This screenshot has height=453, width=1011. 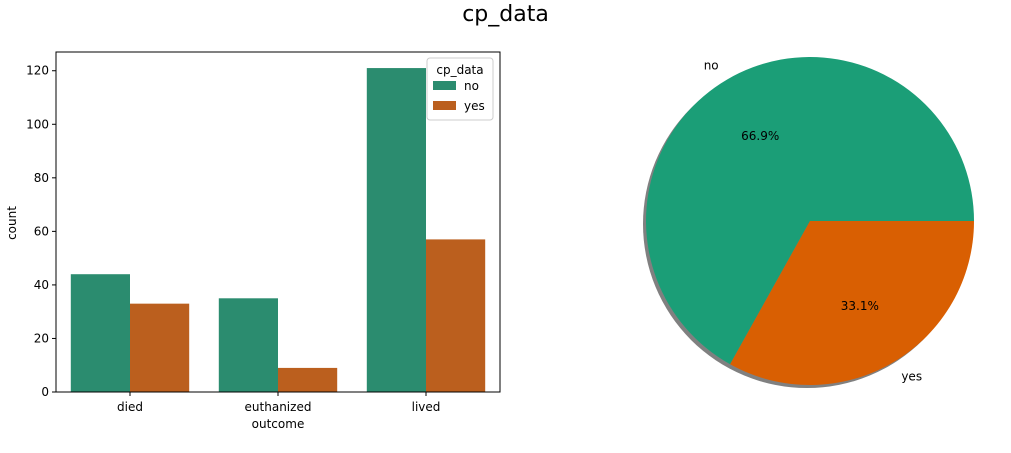 What do you see at coordinates (41, 338) in the screenshot?
I see `y-tick-label: 20` at bounding box center [41, 338].